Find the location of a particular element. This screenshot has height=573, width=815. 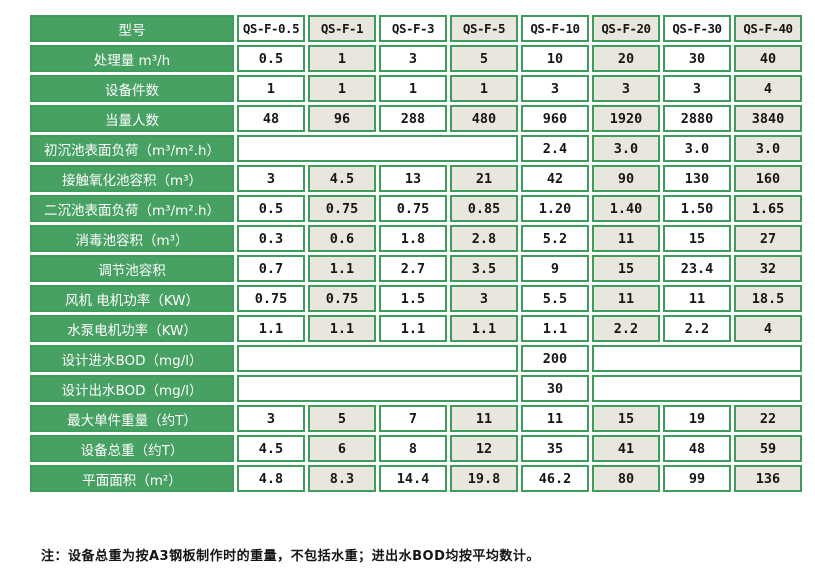

data-cell: 0.7 is located at coordinates (271, 268).